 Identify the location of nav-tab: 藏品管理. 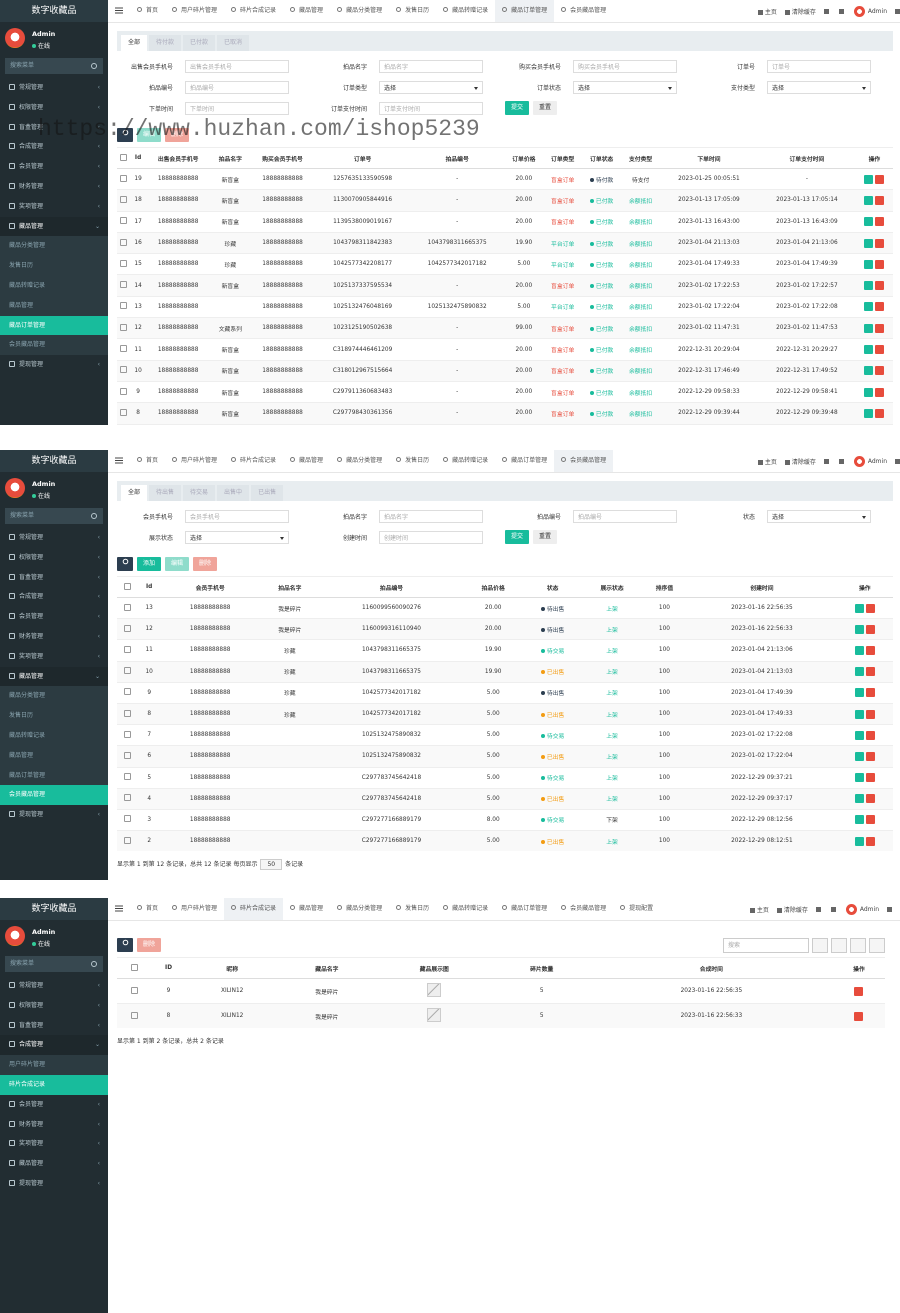
(306, 909).